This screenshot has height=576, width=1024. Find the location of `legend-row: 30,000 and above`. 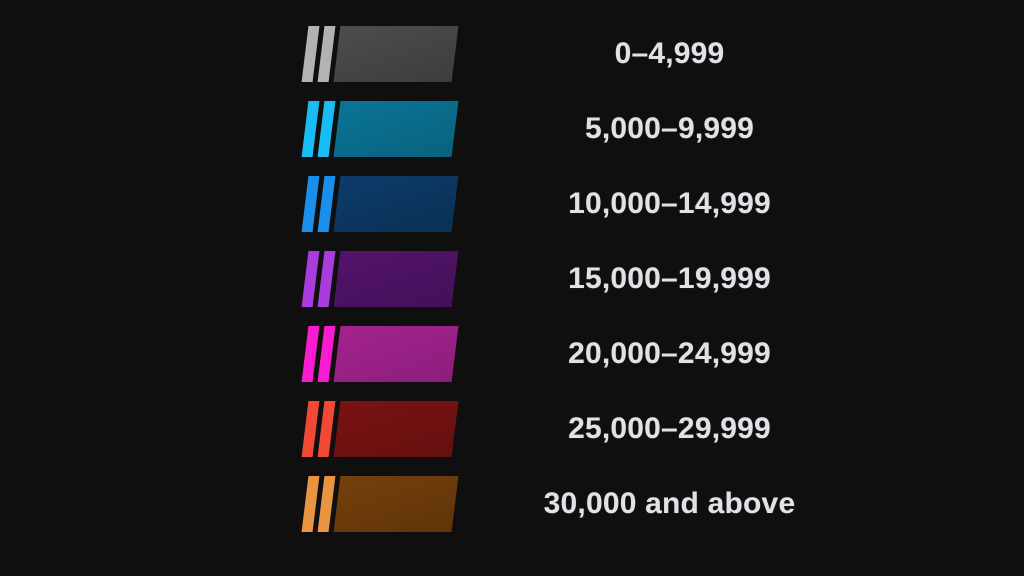

legend-row: 30,000 and above is located at coordinates (512, 504).